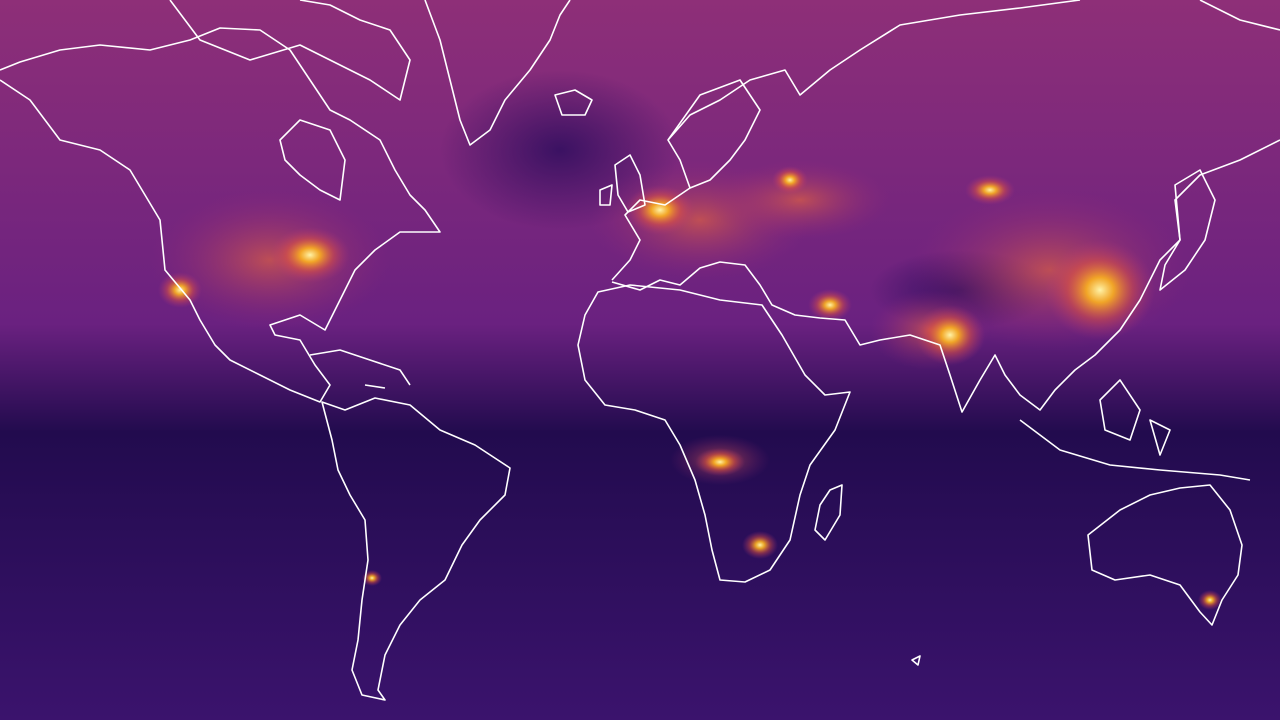  Describe the element at coordinates (714, 134) in the screenshot. I see `coast-scandinavia` at that location.